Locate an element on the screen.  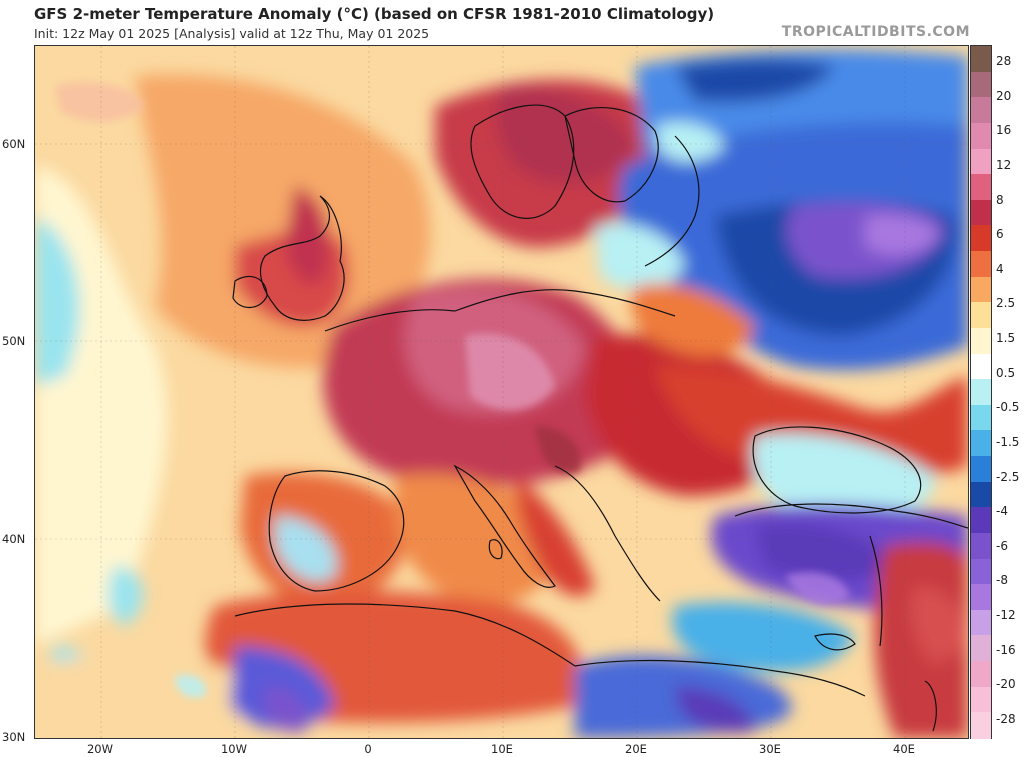
colorbar-label: -8 is located at coordinates (1002, 580).